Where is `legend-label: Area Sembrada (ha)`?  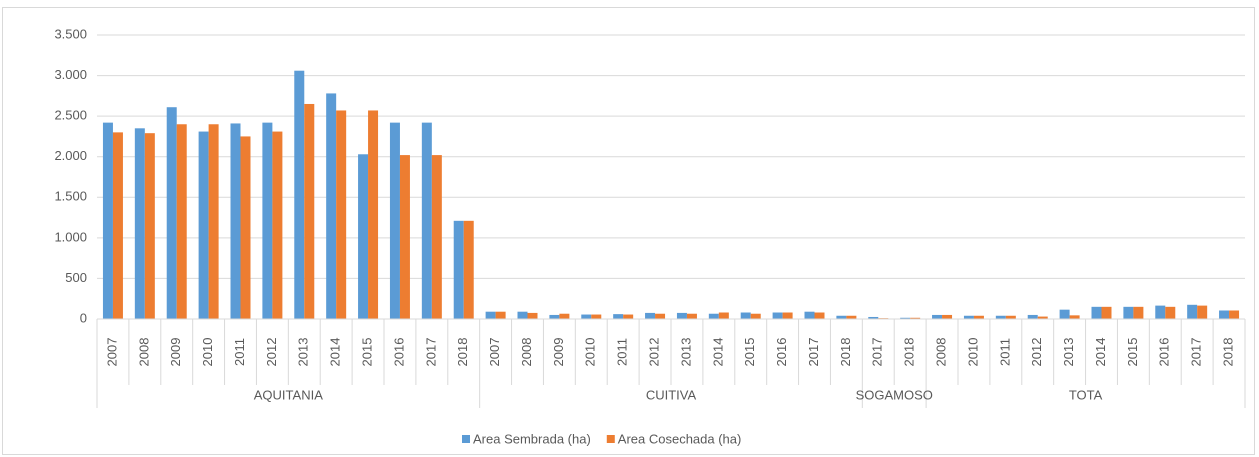
legend-label: Area Sembrada (ha) is located at coordinates (532, 438).